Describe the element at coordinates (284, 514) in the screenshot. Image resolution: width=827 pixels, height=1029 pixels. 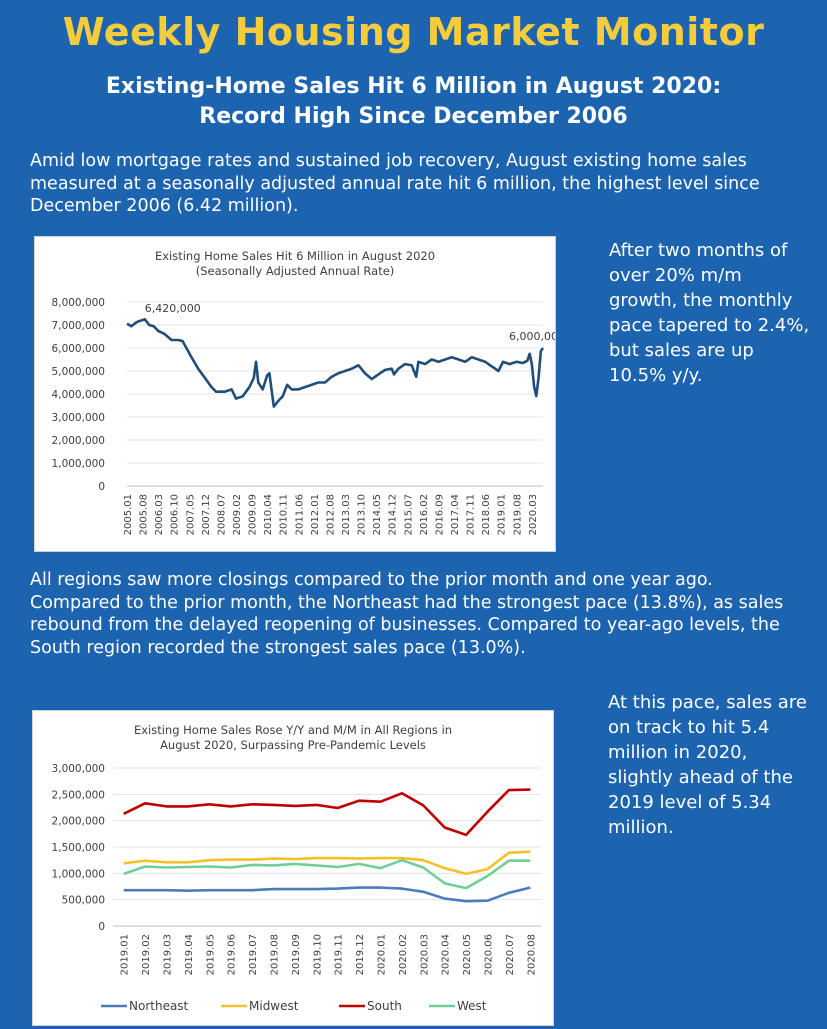
I see `x-tick-label: 2010.11` at that location.